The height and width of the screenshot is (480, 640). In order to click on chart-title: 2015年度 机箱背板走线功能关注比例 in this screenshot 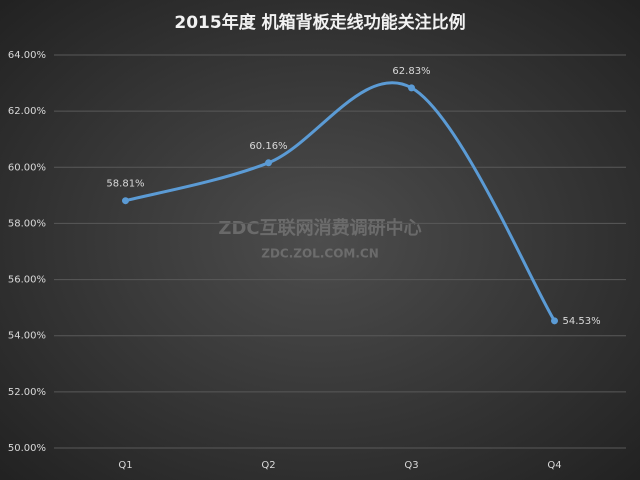, I will do `click(319, 22)`.